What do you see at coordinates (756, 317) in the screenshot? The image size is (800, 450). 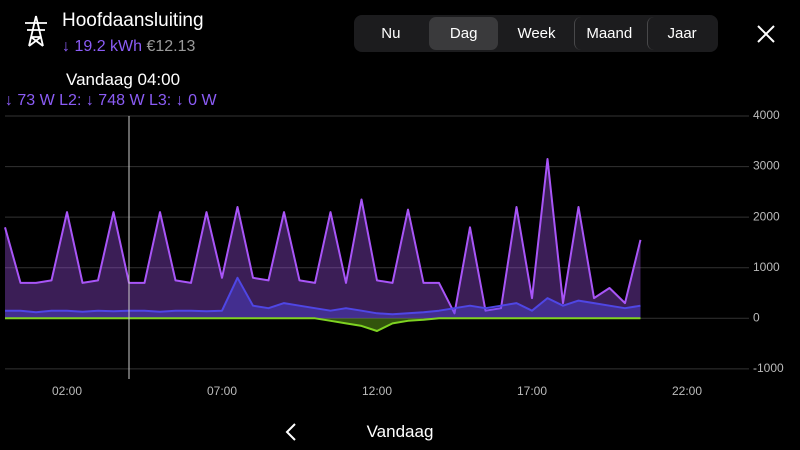 I see `y-tick-label: 0` at bounding box center [756, 317].